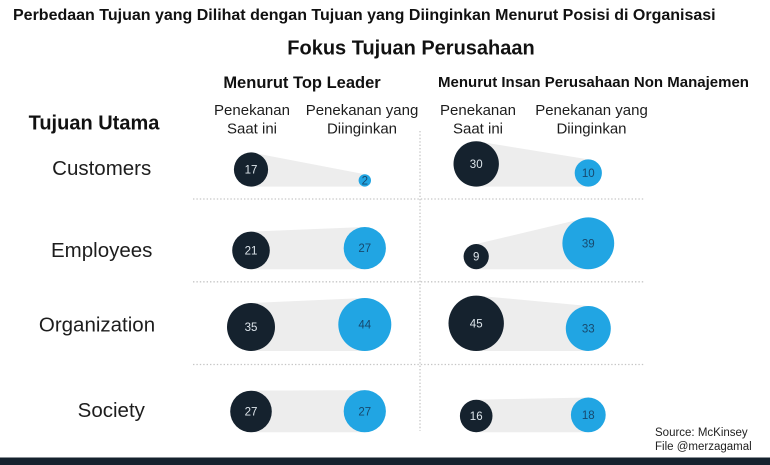  I want to click on svg-text: 17, so click(251, 171).